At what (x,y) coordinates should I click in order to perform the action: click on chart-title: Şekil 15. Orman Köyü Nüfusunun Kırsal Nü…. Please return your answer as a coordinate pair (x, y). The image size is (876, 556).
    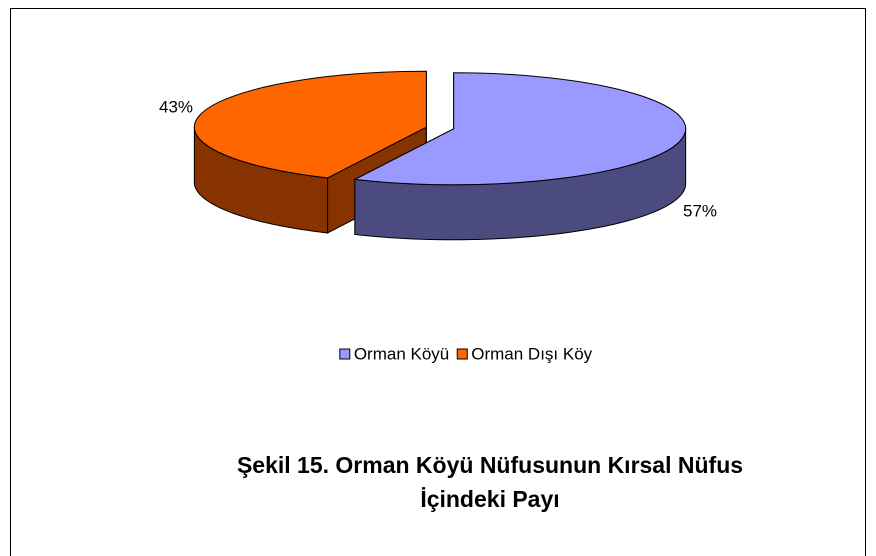
    Looking at the image, I should click on (490, 482).